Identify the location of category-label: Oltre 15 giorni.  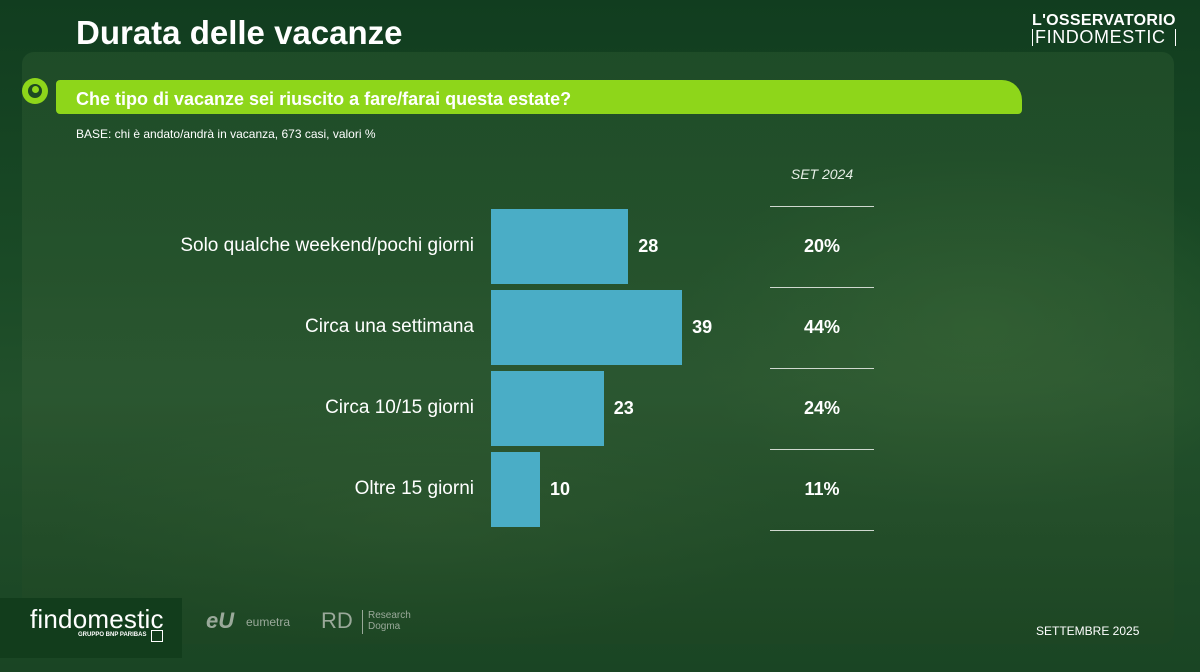
(414, 488).